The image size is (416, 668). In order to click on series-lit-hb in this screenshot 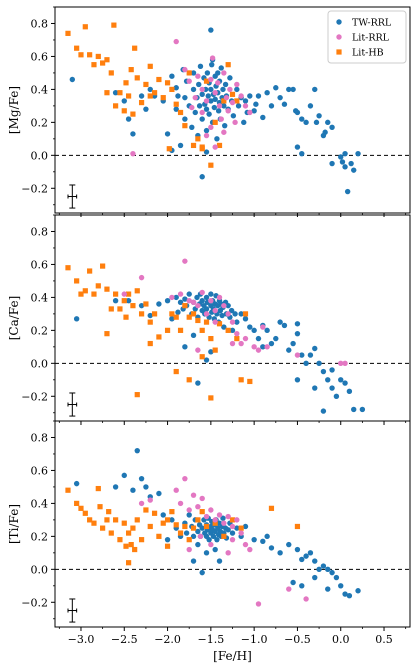, I will do `click(183, 525)`.